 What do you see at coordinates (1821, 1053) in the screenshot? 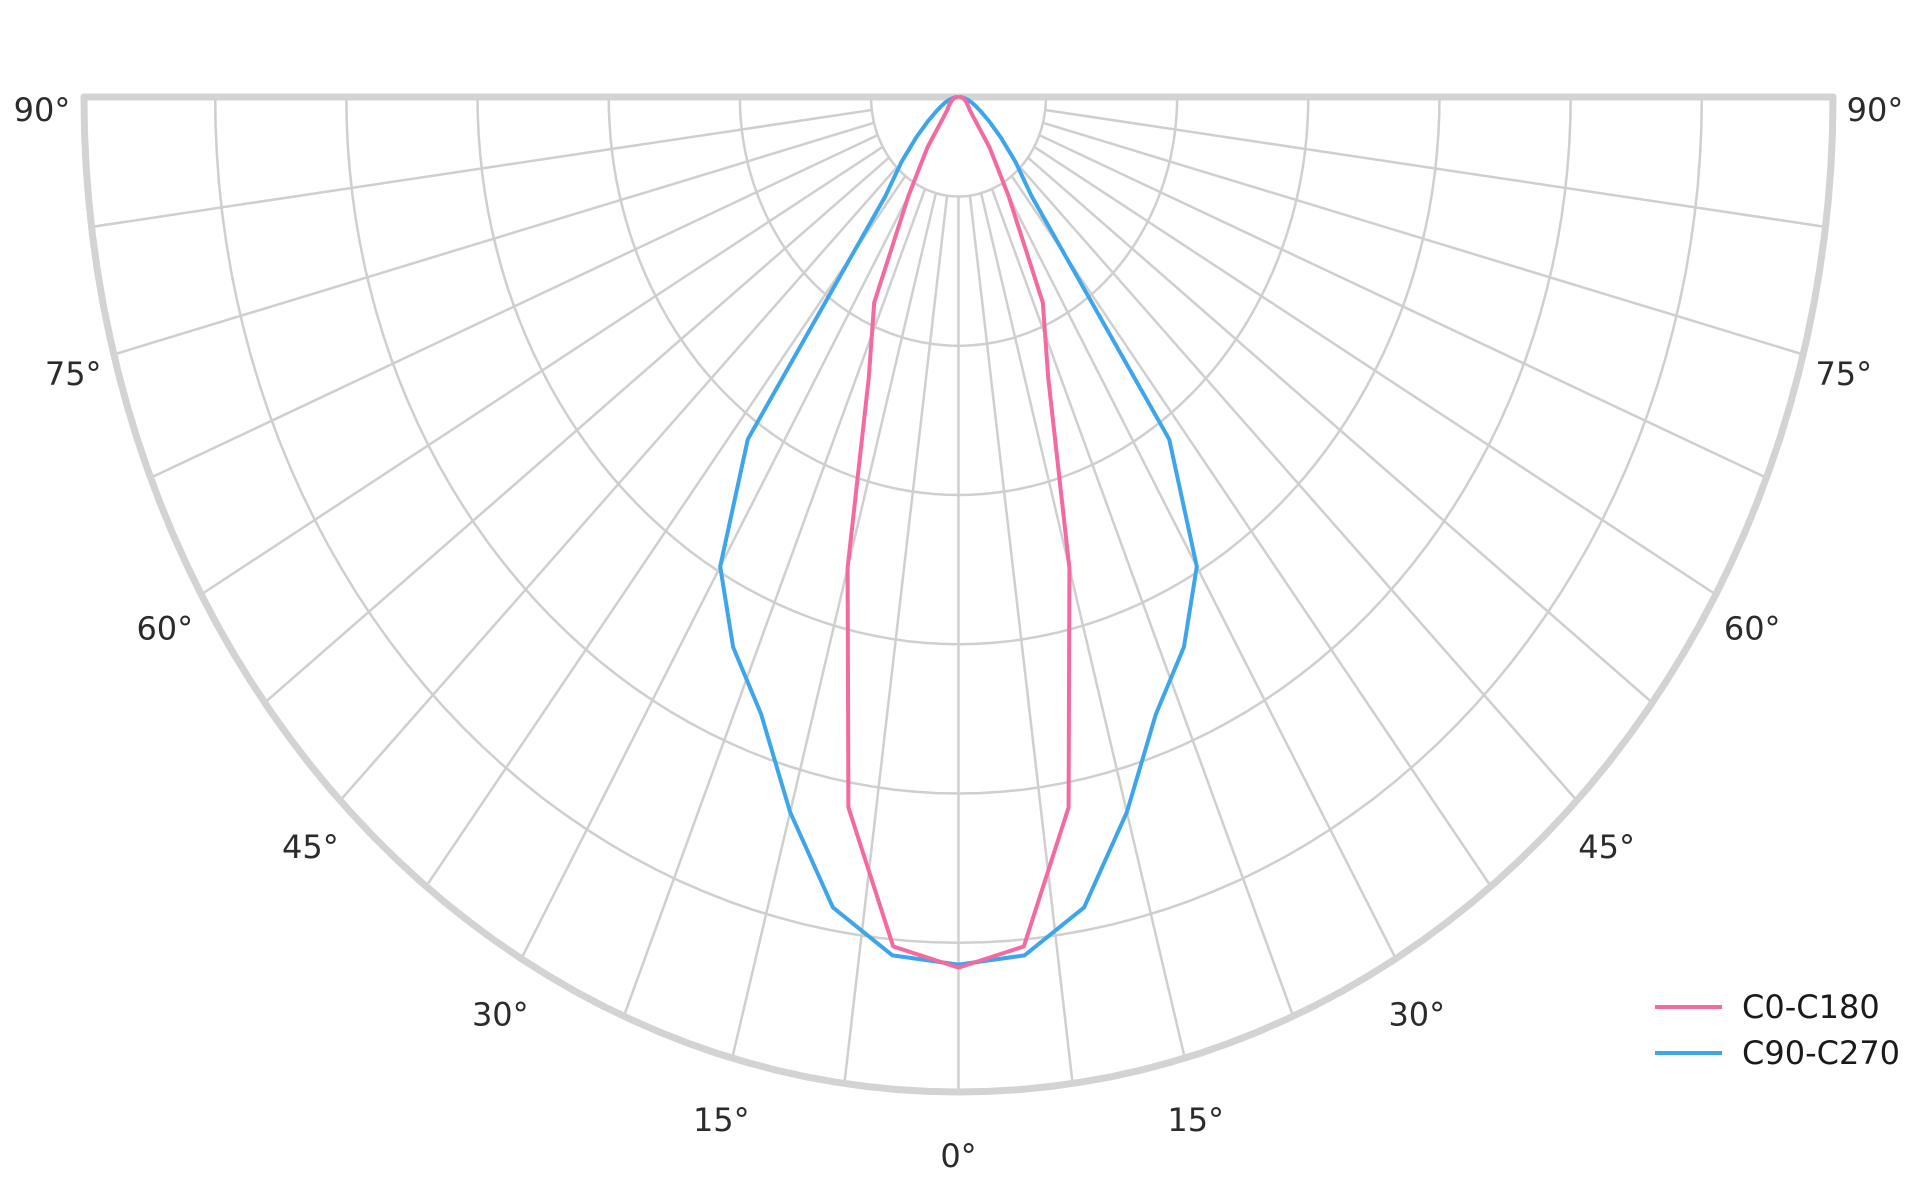
I see `legend-label-c90-c270: C90-C270` at bounding box center [1821, 1053].